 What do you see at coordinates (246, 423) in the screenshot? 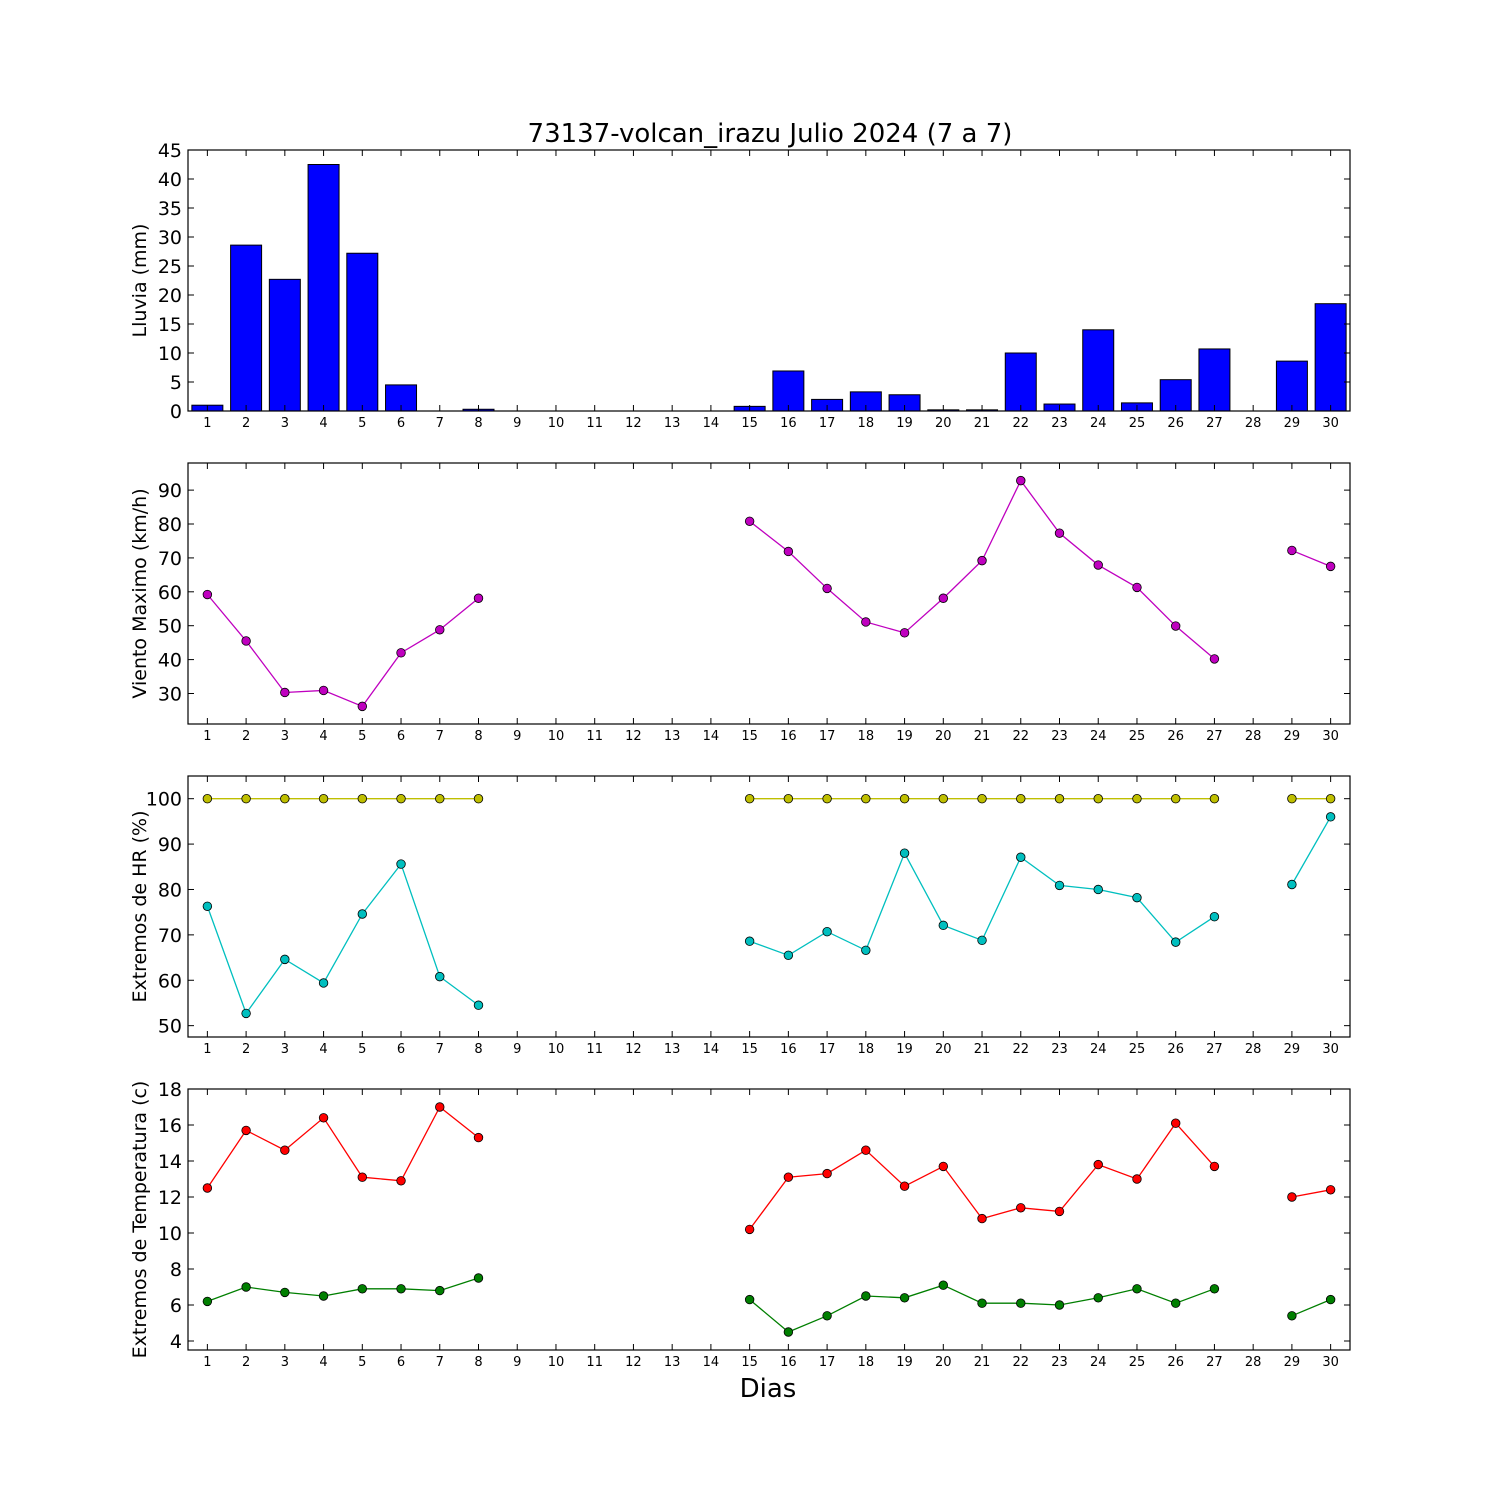
I see `x-tick-label: 2` at bounding box center [246, 423].